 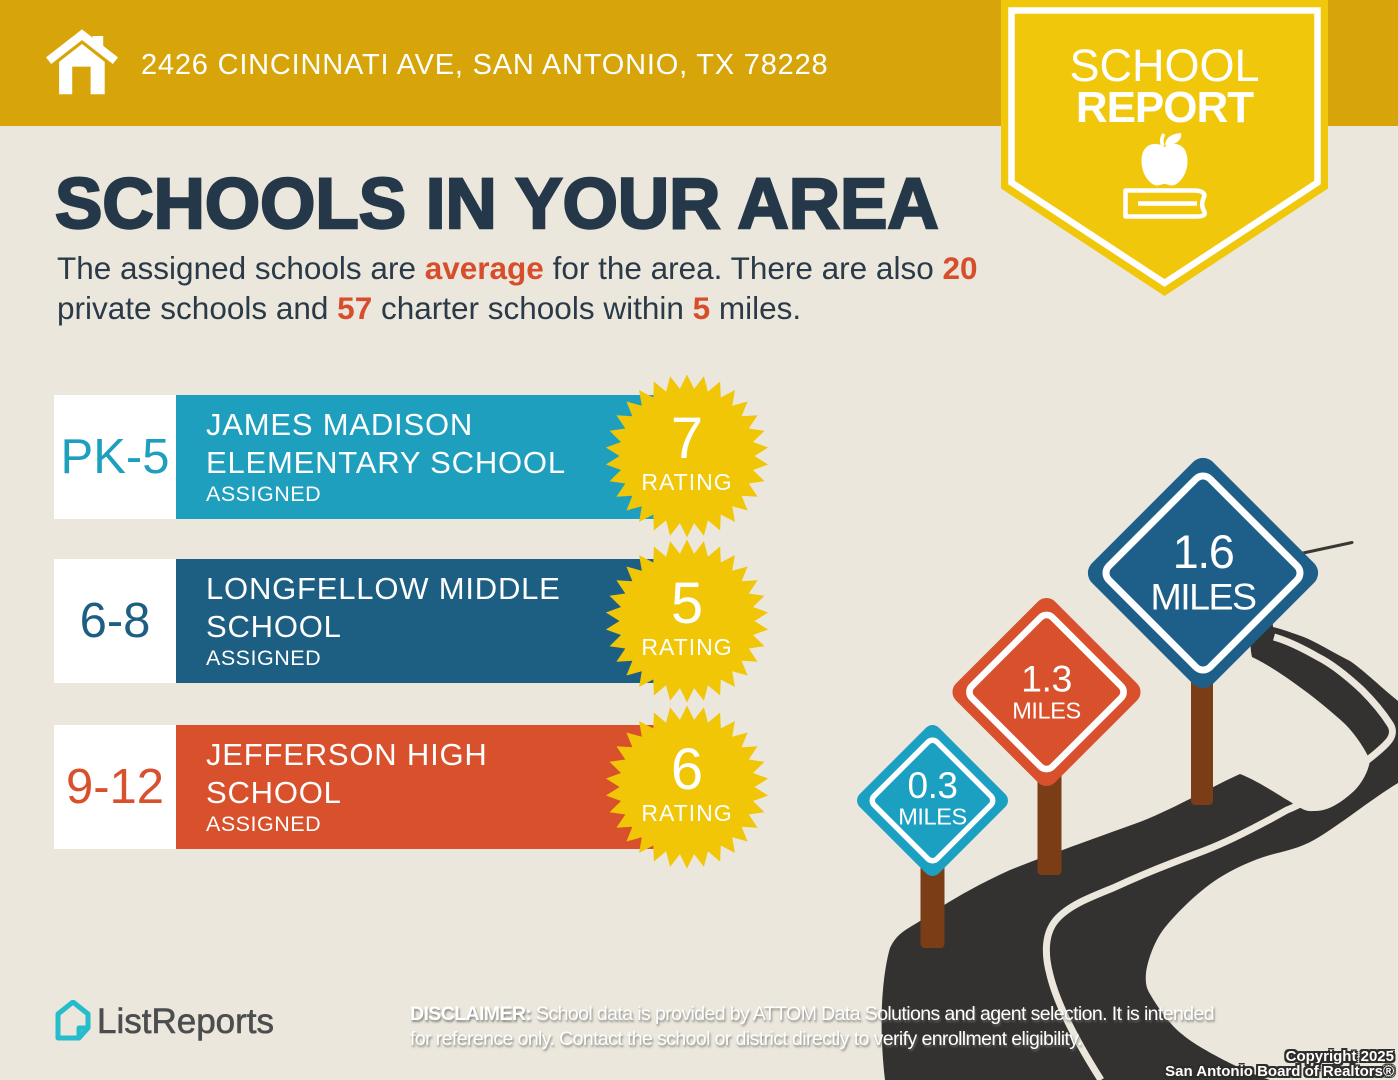 I want to click on svg-text: REPORT, so click(x=1165, y=107).